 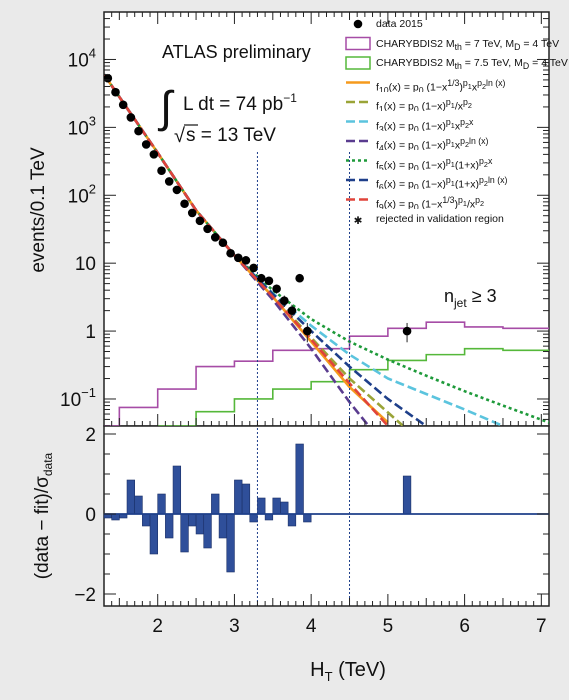 I want to click on y-tick-label-ratio: 2, so click(x=90, y=435).